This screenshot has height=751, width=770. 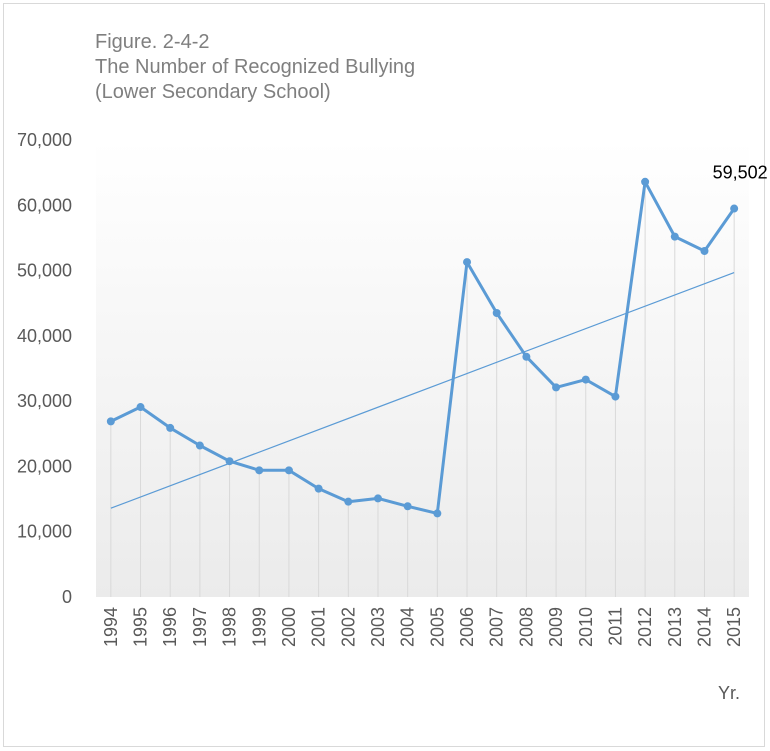 I want to click on y-tick-label: 30,000, so click(x=44, y=401).